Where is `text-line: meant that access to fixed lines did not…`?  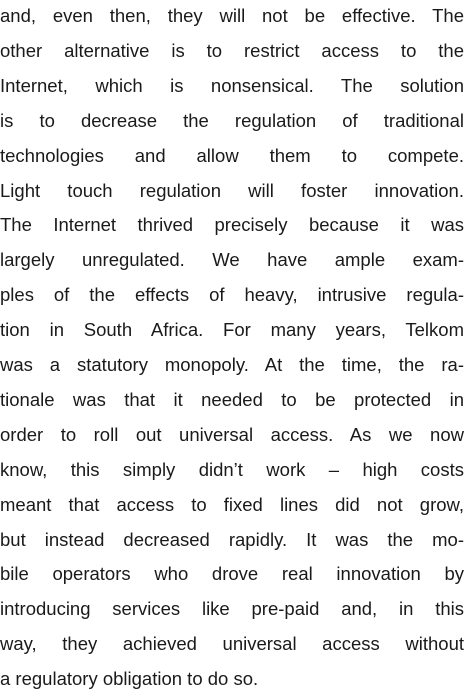 text-line: meant that access to fixed lines did not… is located at coordinates (232, 504).